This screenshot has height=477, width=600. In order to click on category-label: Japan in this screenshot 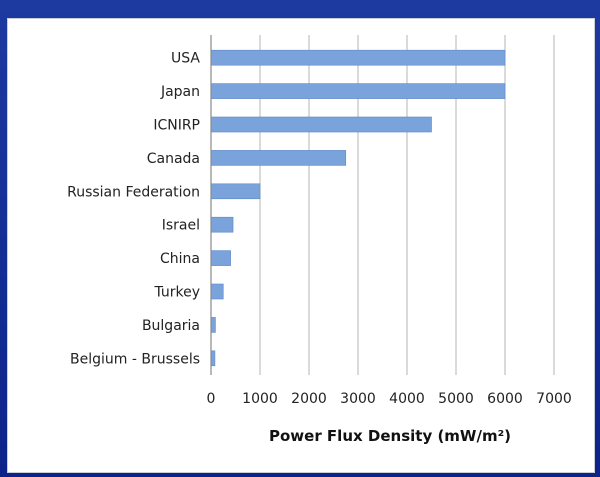, I will do `click(180, 92)`.